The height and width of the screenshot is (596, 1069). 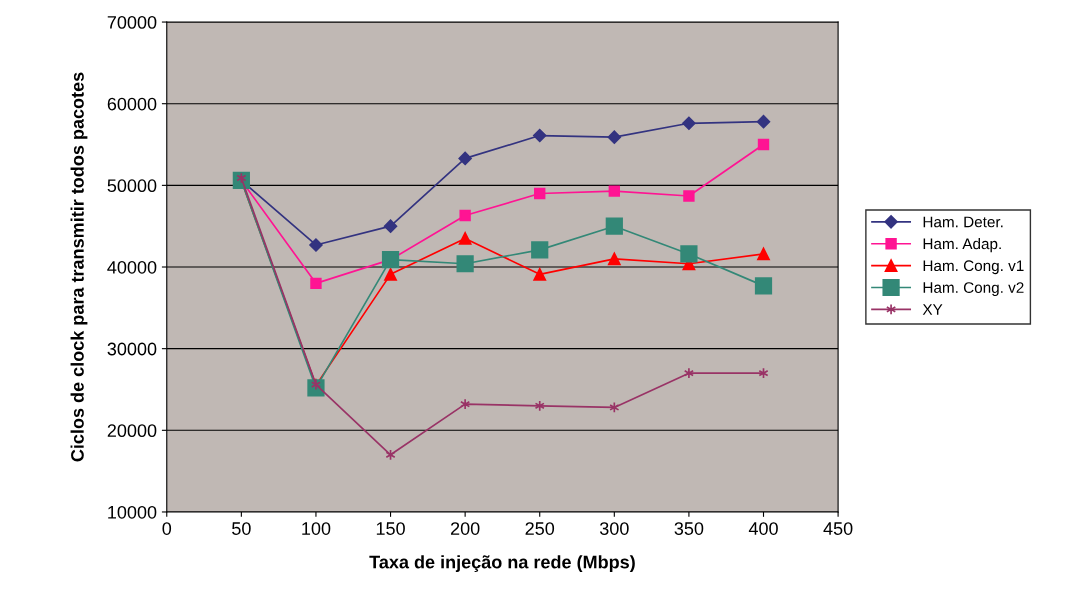 What do you see at coordinates (540, 528) in the screenshot?
I see `x-tick-label: 250` at bounding box center [540, 528].